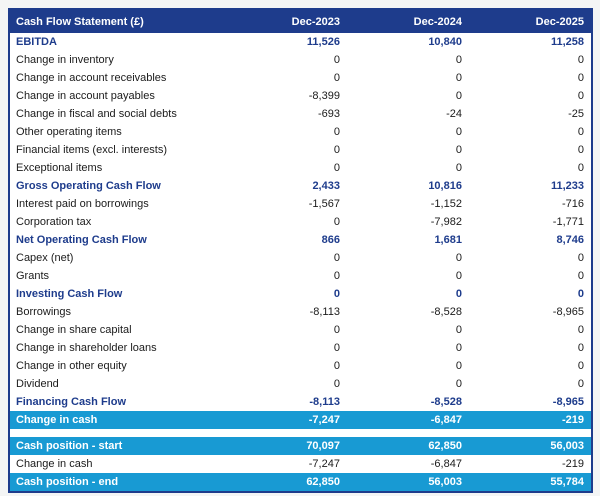  I want to click on table-row: Change in inventory 0 0 0, so click(300, 60).